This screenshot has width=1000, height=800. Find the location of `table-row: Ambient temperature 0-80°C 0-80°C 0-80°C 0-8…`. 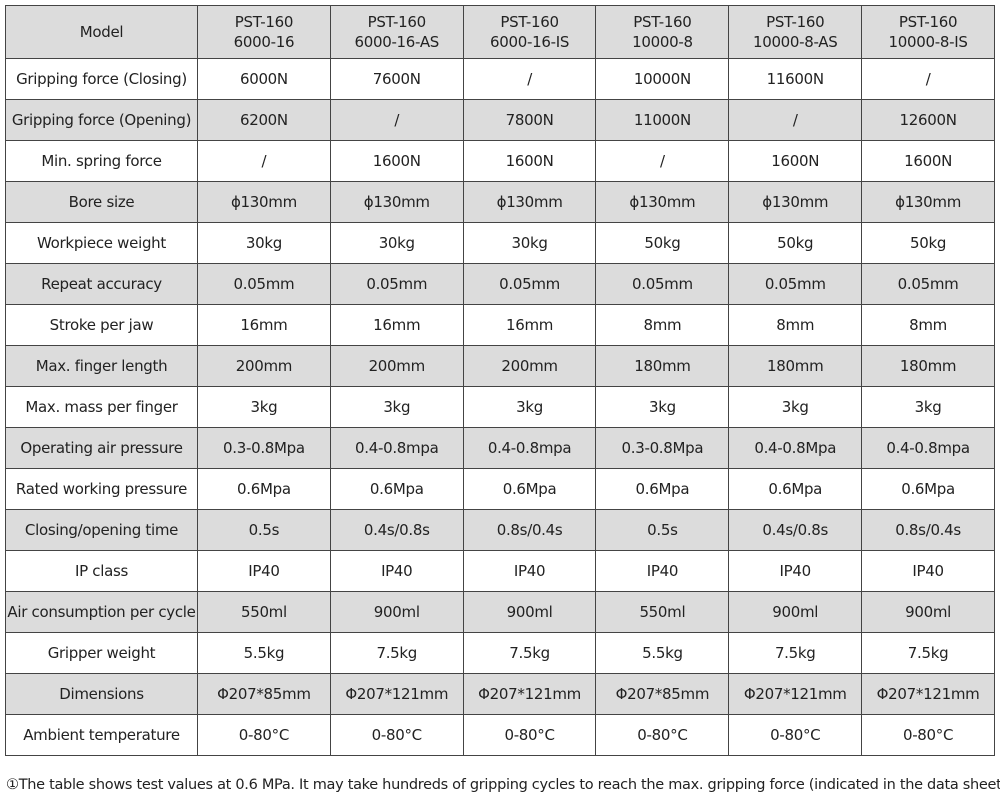

table-row: Ambient temperature 0-80°C 0-80°C 0-80°C 0-8… is located at coordinates (500, 735).